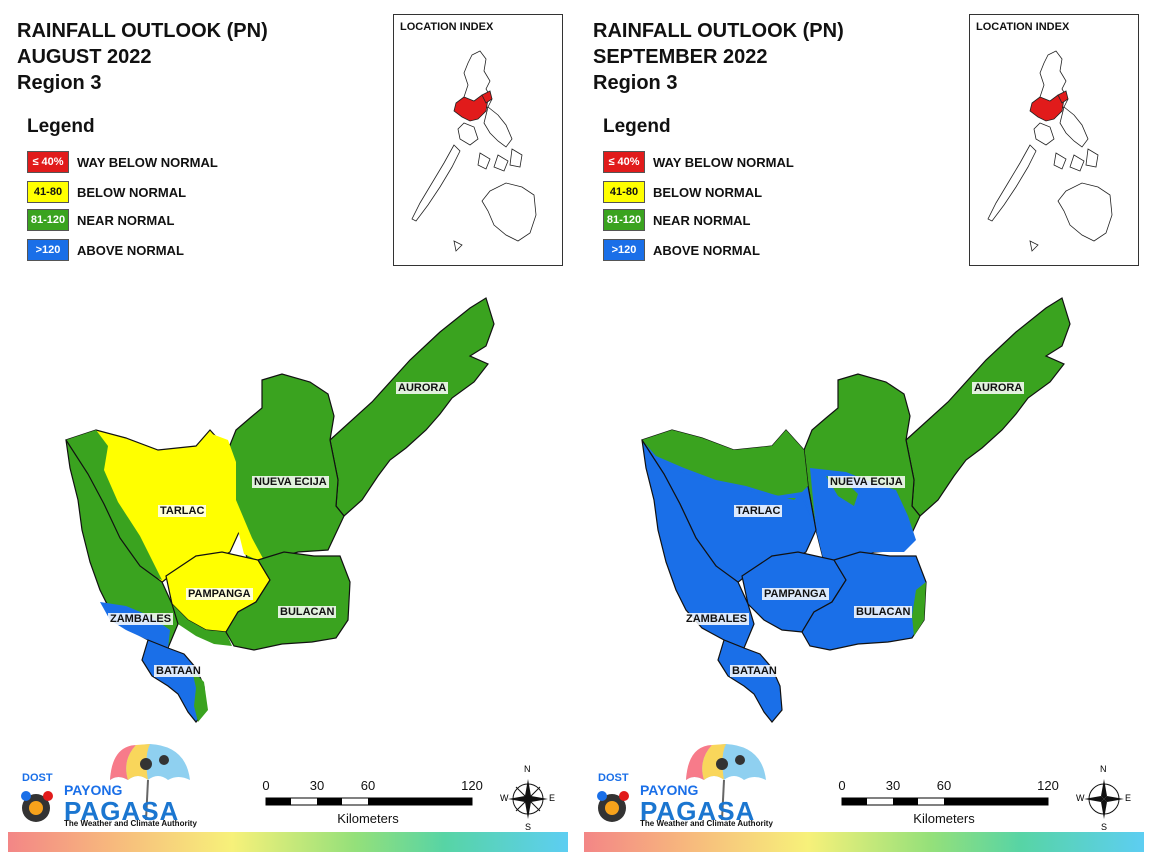 Image resolution: width=1152 pixels, height=864 pixels. Describe the element at coordinates (680, 57) in the screenshot. I see `title-line-2: SEPTEMBER 2022` at that location.